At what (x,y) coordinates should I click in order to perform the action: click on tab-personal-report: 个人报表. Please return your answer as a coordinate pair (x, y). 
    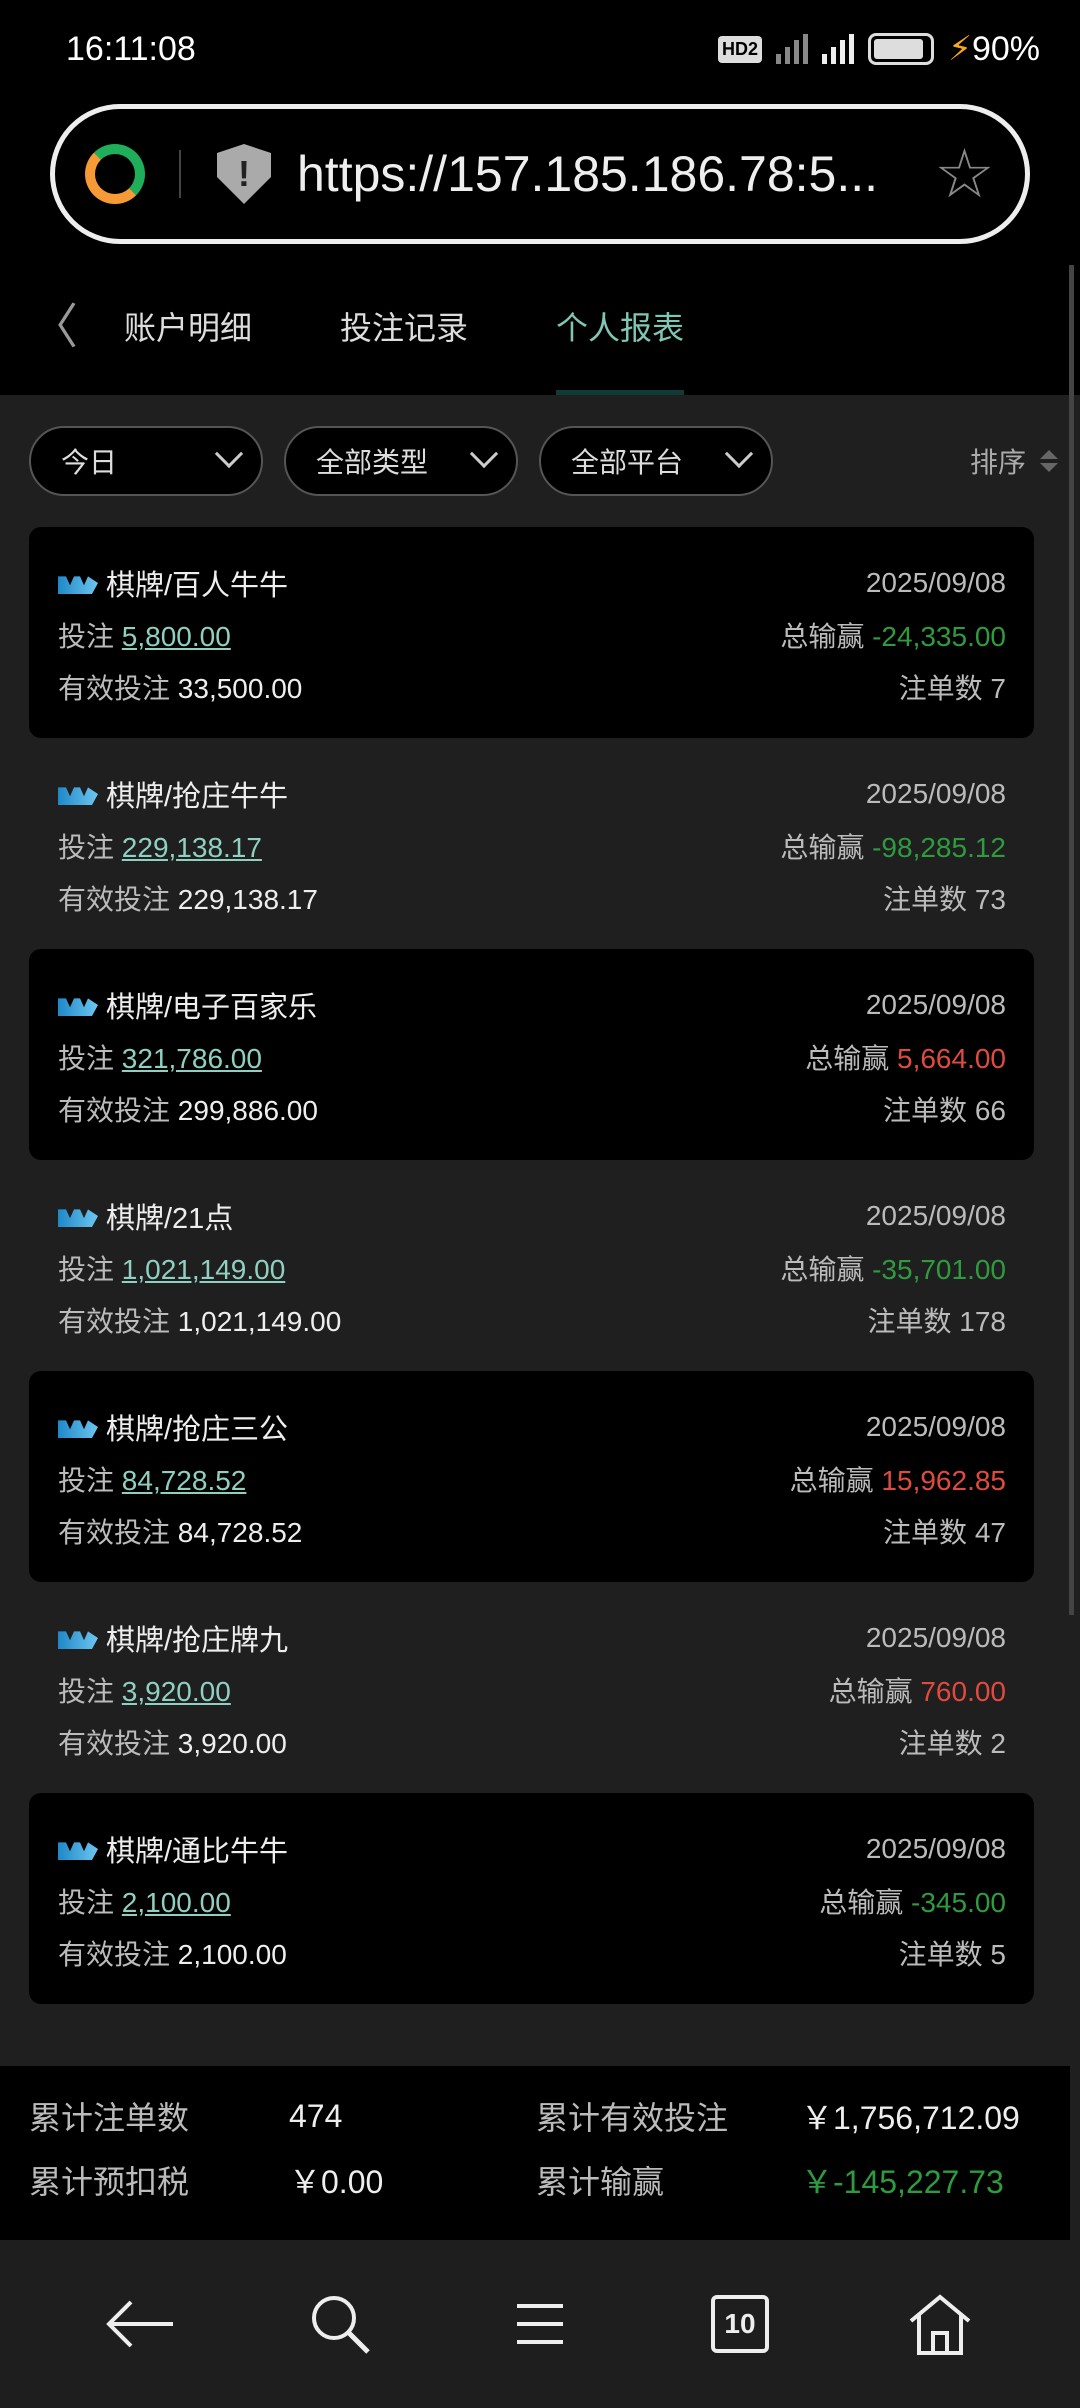
    Looking at the image, I should click on (620, 342).